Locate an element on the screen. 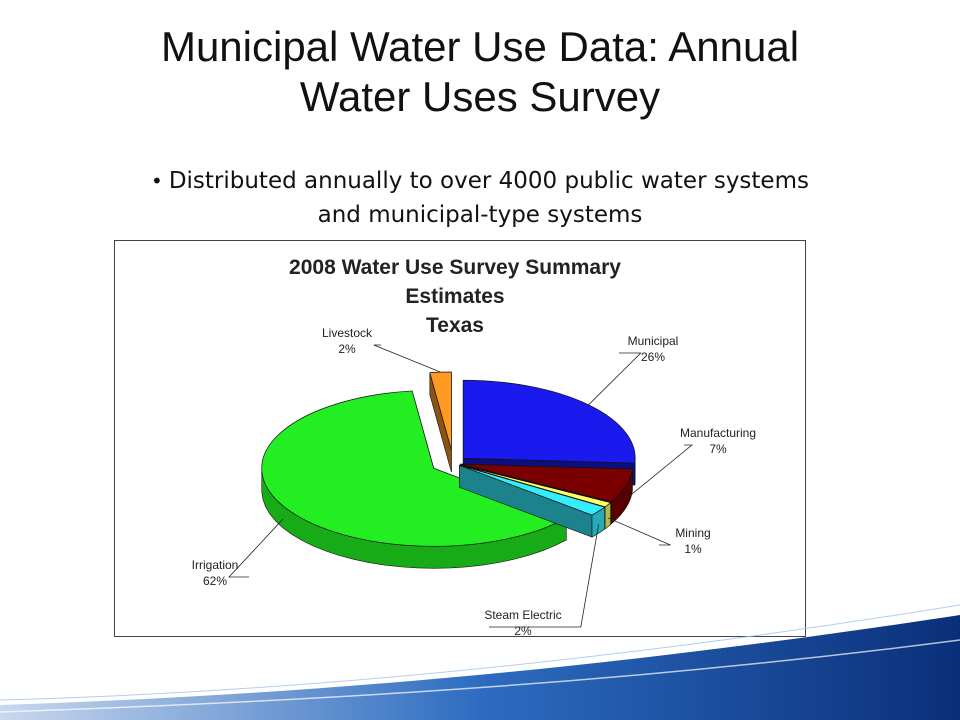 The width and height of the screenshot is (960, 720). chart-title-line3: Texas is located at coordinates (455, 325).